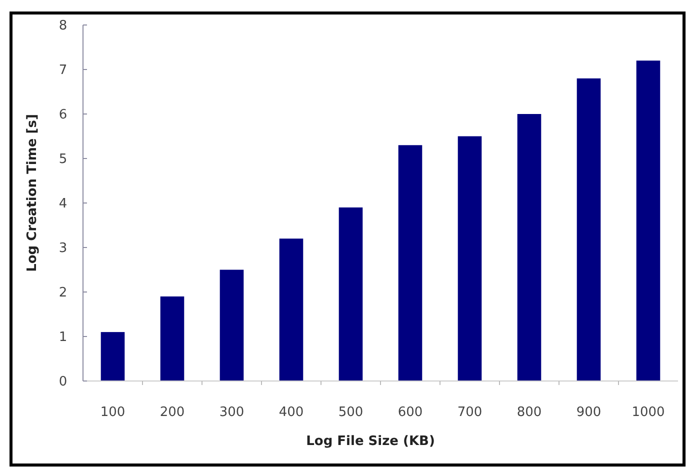 The height and width of the screenshot is (467, 686). I want to click on x-tick-label: 1000, so click(648, 412).